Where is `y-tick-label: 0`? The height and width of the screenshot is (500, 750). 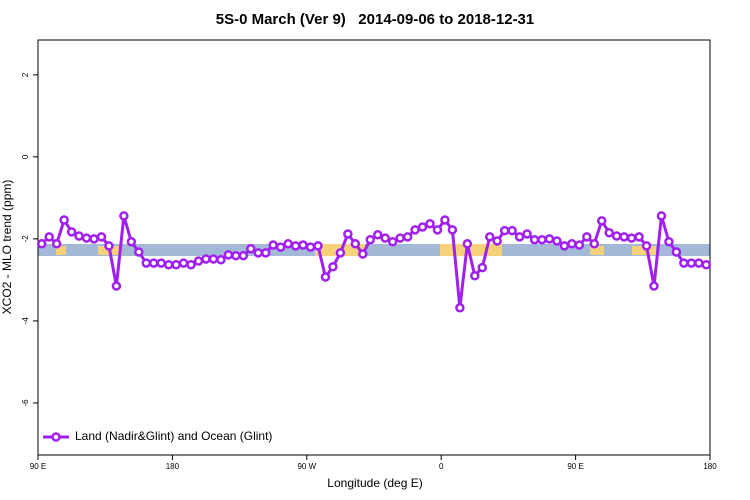 y-tick-label: 0 is located at coordinates (25, 156).